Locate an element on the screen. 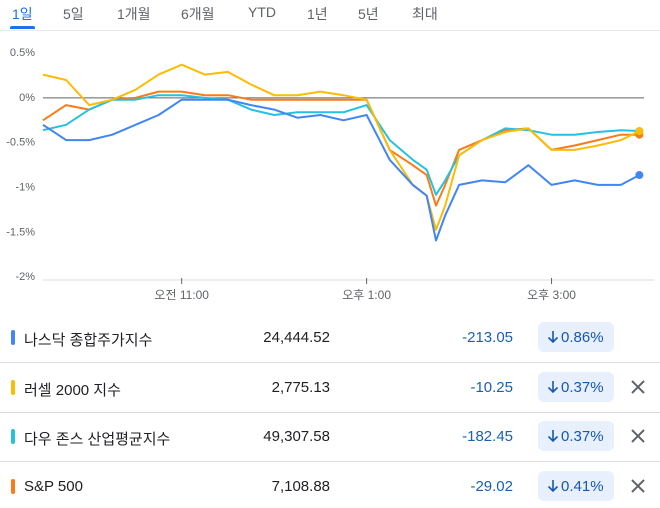 This screenshot has width=660, height=508. x-tick-label: 오후 3:00 is located at coordinates (551, 295).